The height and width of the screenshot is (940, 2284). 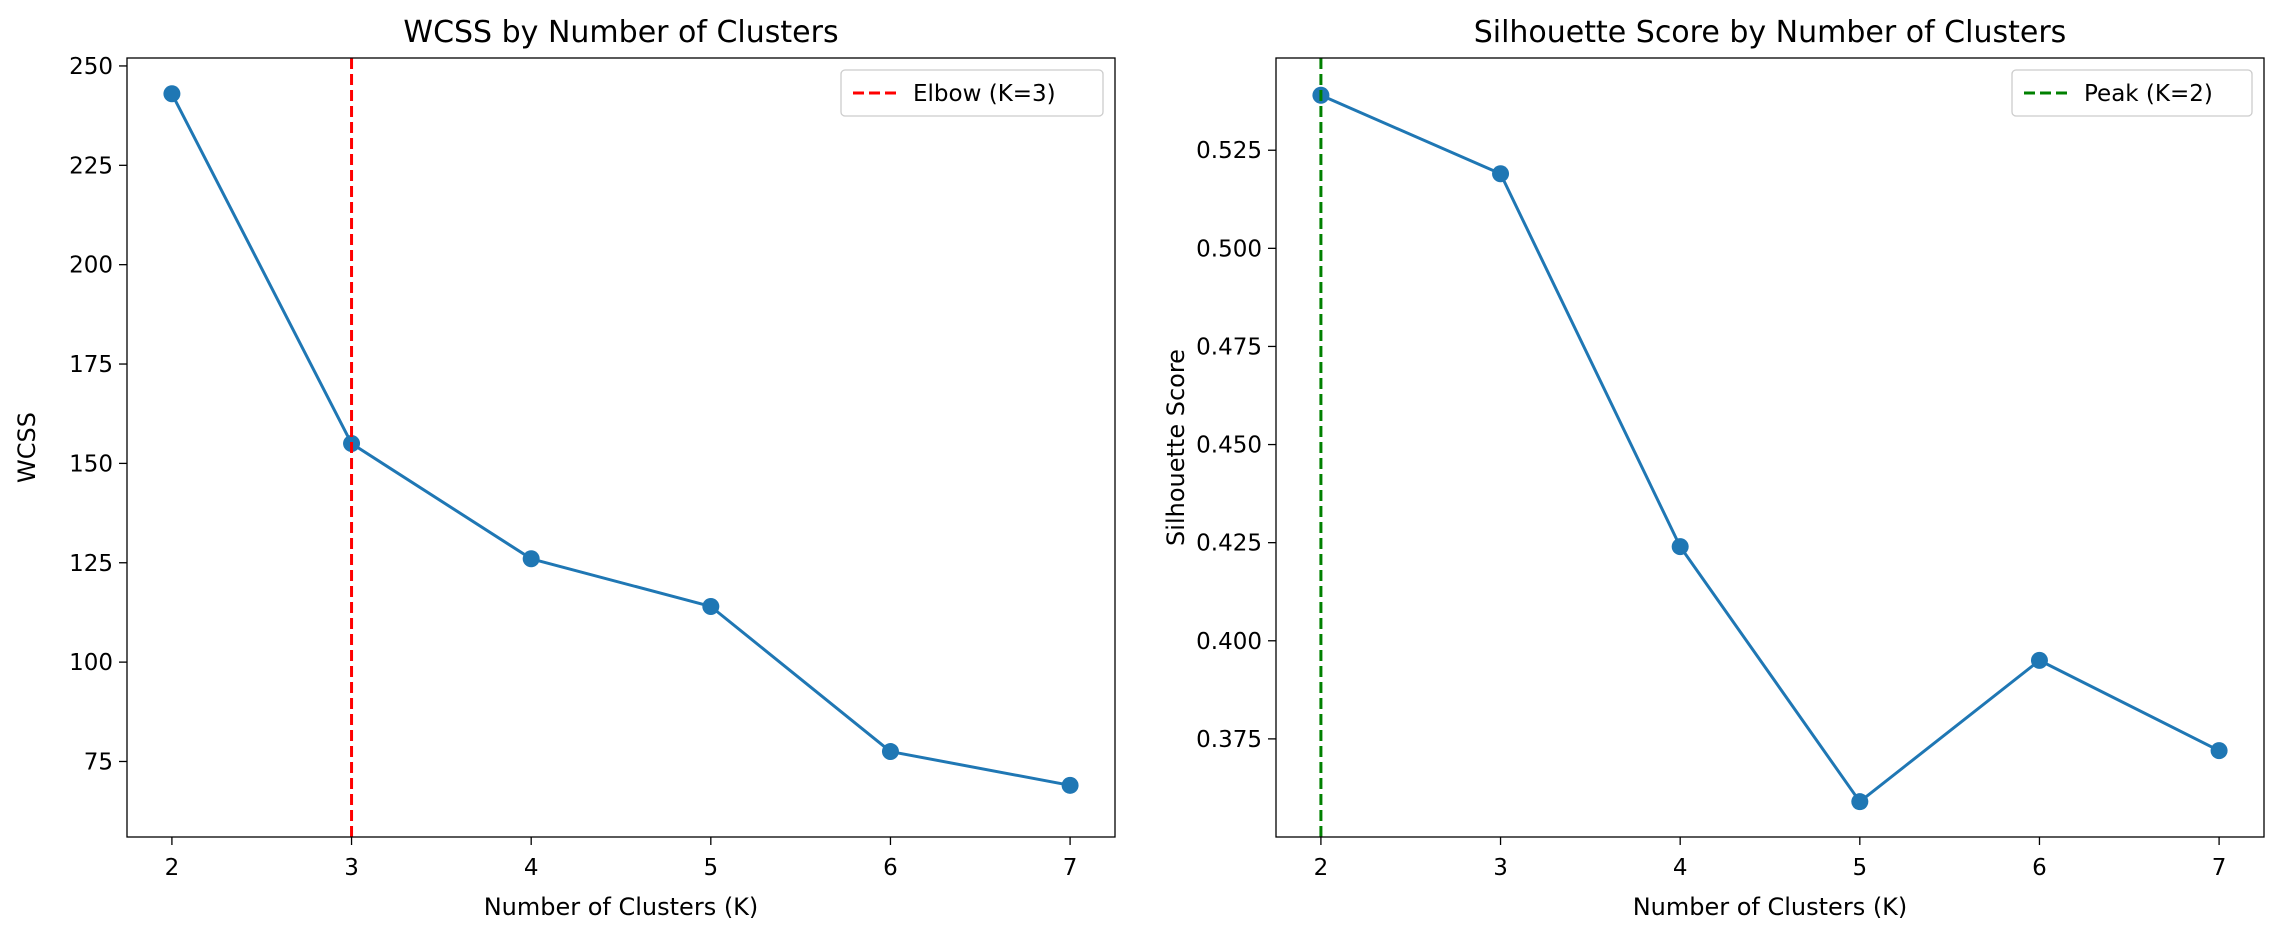 What do you see at coordinates (91, 166) in the screenshot?
I see `y-tick-label: 225` at bounding box center [91, 166].